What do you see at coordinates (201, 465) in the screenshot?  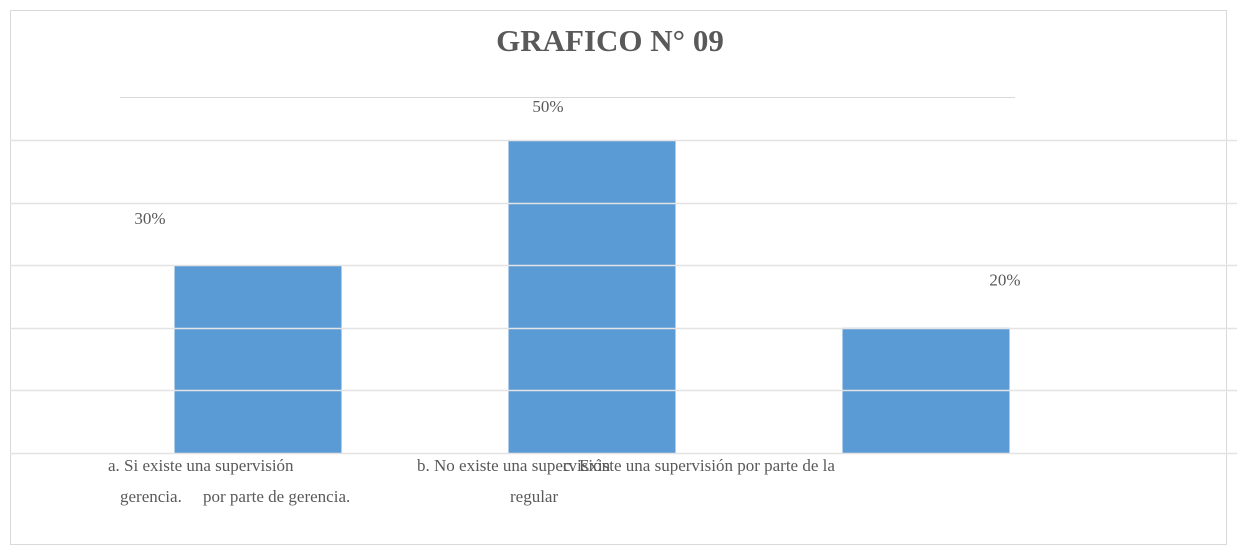 I see `x-tick-label: a. Si existe una supervisión` at bounding box center [201, 465].